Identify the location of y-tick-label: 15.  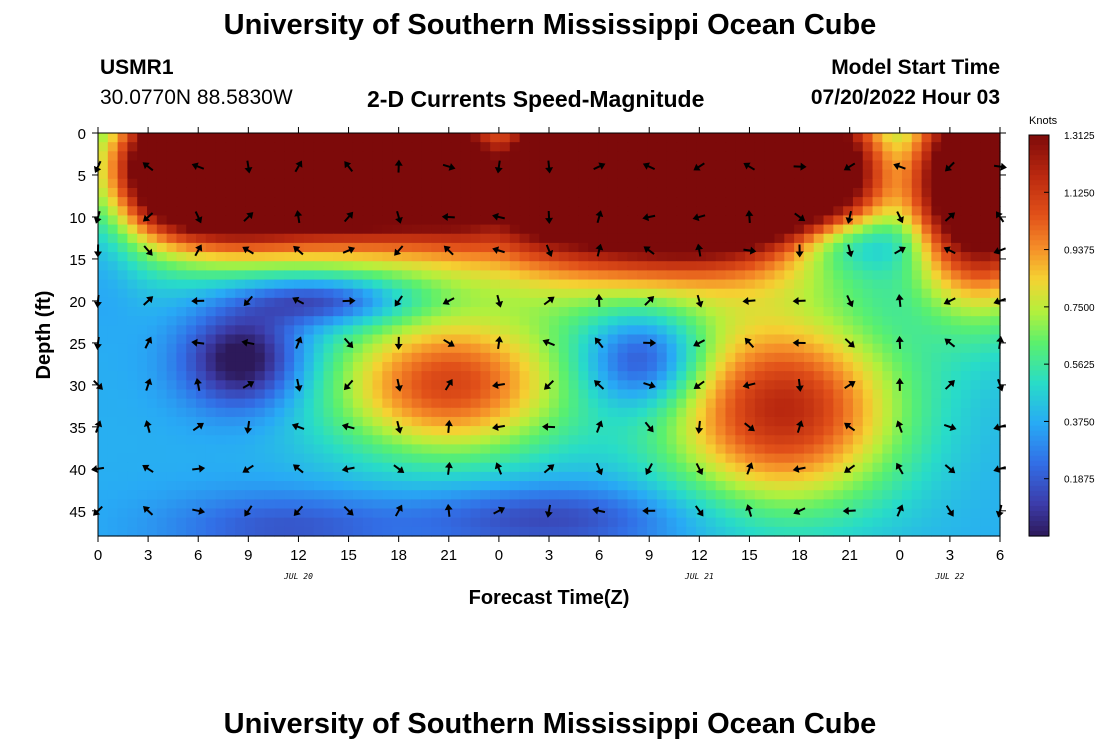
(77, 260).